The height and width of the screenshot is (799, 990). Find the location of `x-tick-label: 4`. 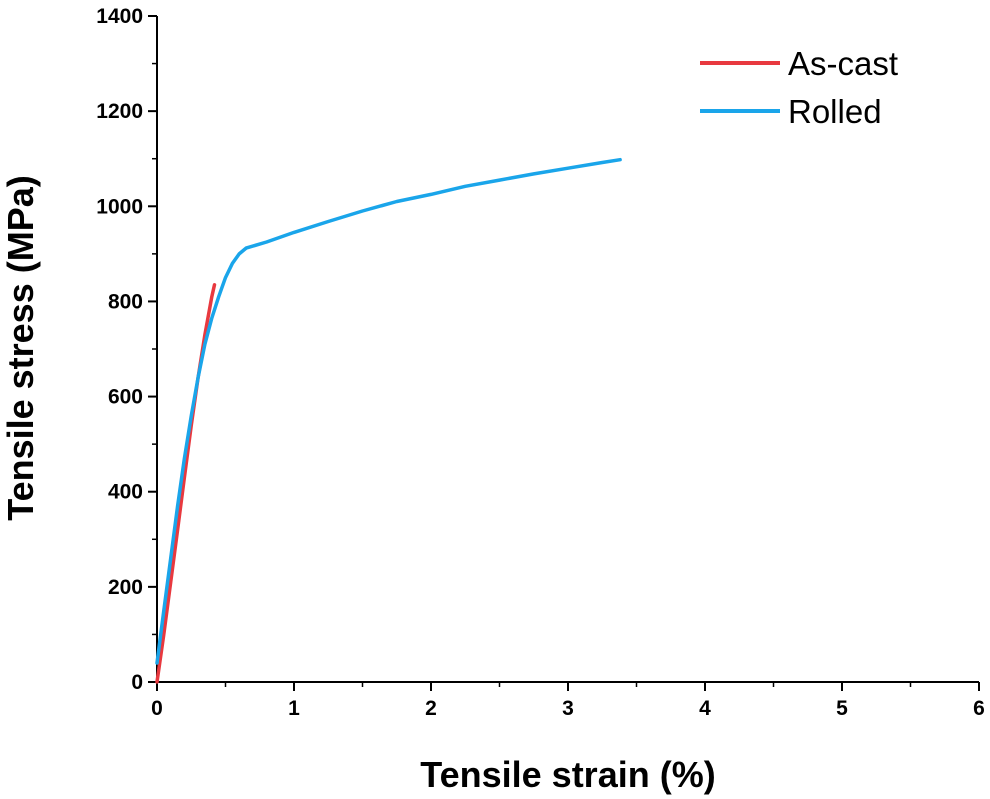

x-tick-label: 4 is located at coordinates (705, 708).